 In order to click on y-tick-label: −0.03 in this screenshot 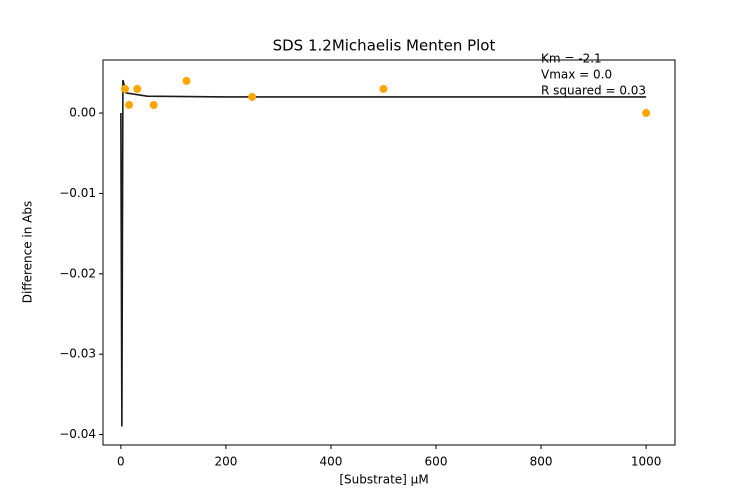, I will do `click(77, 354)`.